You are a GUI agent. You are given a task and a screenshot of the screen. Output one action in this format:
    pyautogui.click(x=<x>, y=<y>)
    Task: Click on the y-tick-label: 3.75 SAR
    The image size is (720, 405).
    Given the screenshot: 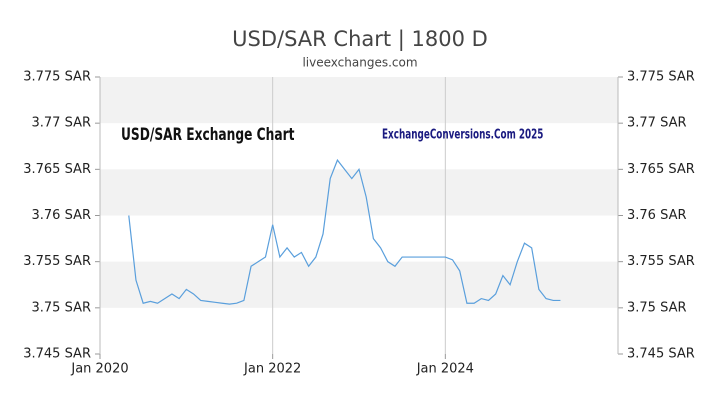 What is the action you would take?
    pyautogui.click(x=62, y=307)
    